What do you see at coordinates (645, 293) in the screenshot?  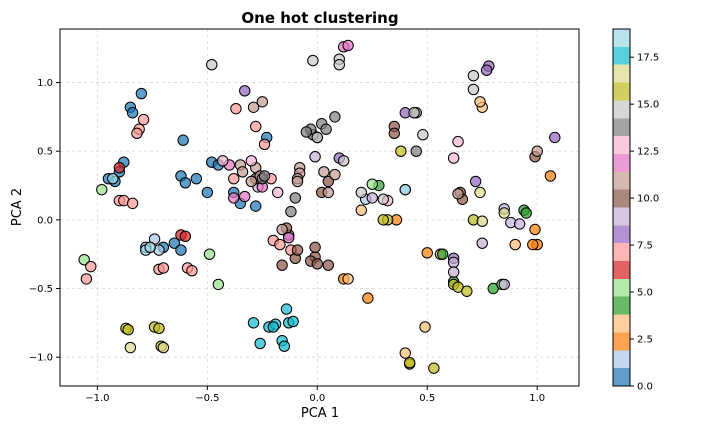 I see `colorbar-tick-label-2: 5.0` at bounding box center [645, 293].